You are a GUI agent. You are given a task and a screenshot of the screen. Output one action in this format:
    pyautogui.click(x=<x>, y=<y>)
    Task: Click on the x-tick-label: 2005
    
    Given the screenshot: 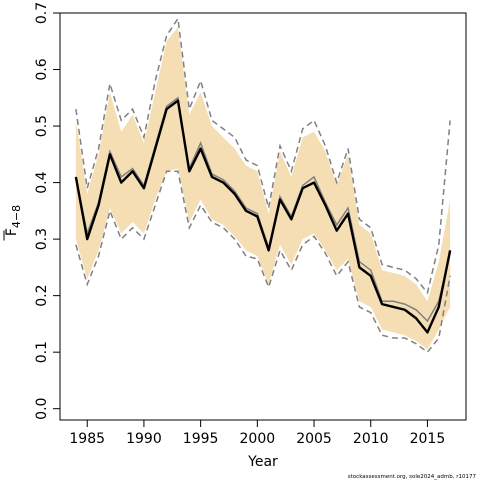 What is the action you would take?
    pyautogui.click(x=314, y=439)
    